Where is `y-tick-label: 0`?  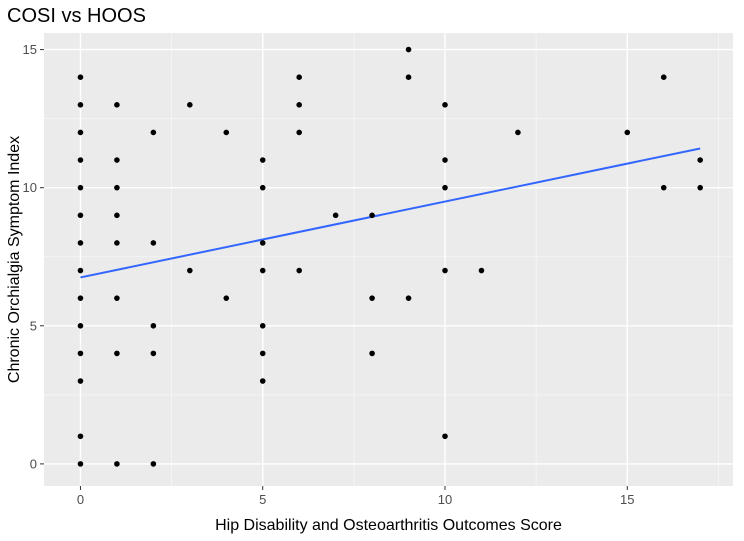
y-tick-label: 0 is located at coordinates (33, 463).